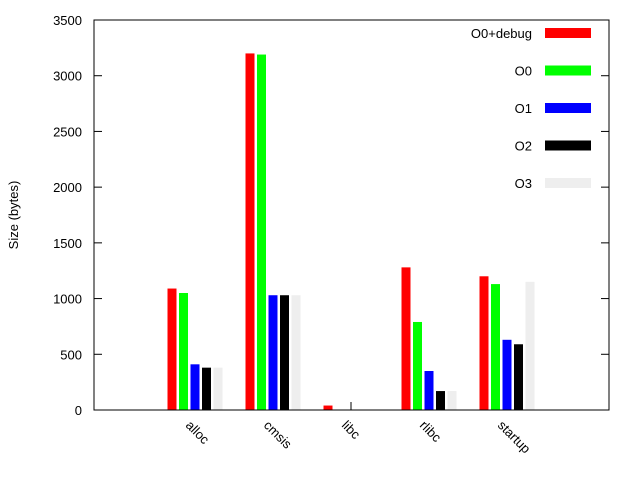 This screenshot has height=480, width=640. I want to click on x-tick-label-libc: libc, so click(351, 430).